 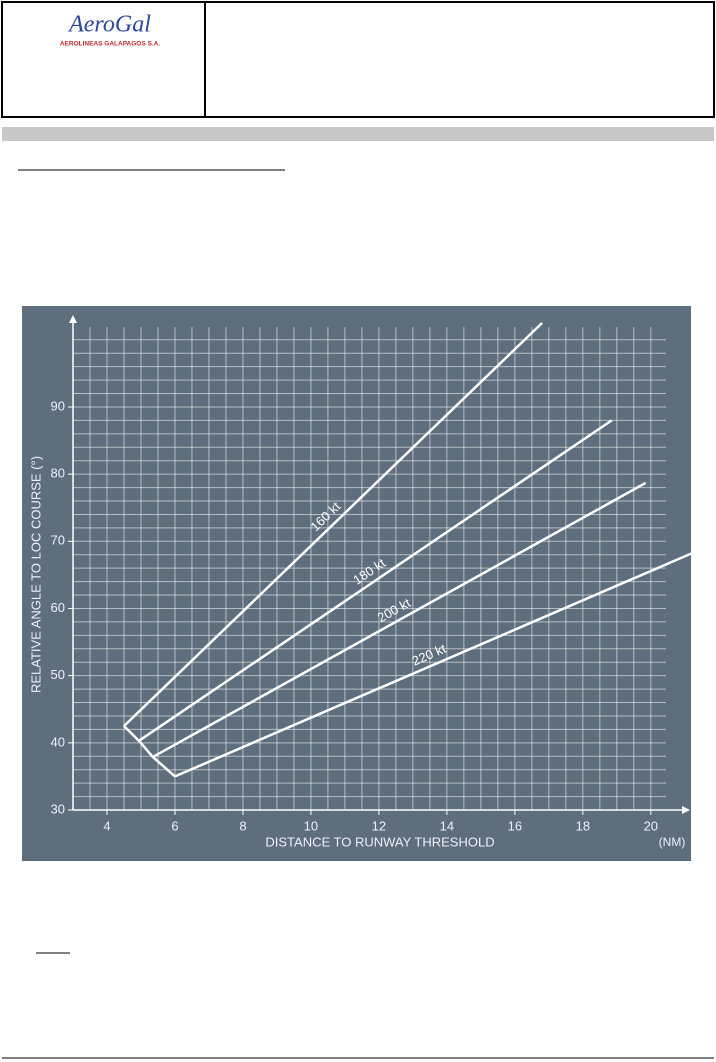 What do you see at coordinates (583, 825) in the screenshot?
I see `x-tick-label: 18` at bounding box center [583, 825].